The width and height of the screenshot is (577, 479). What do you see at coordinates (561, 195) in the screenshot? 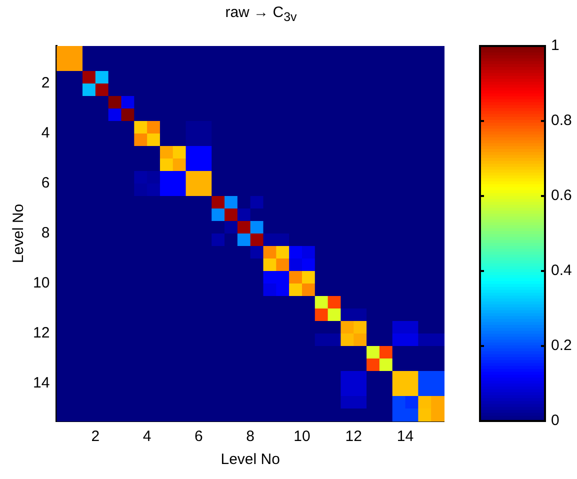
I see `color-bar-label: 0.6` at bounding box center [561, 195].